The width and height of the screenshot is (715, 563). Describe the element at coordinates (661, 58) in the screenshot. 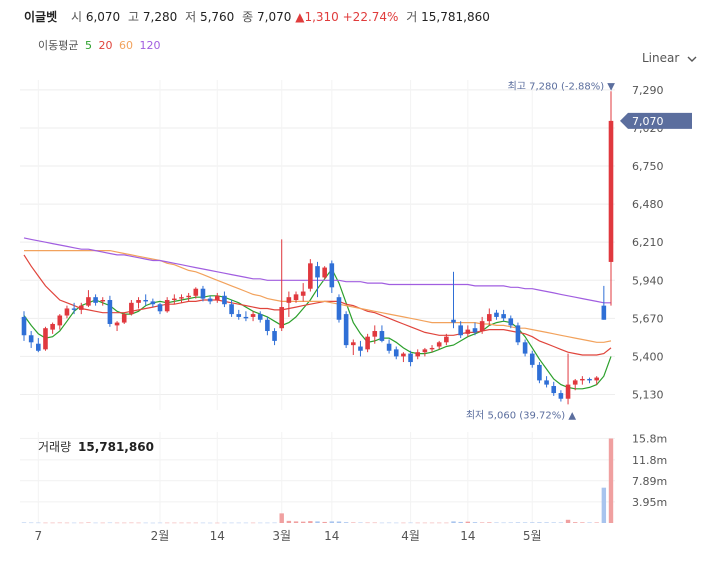

I see `scale-selector-label: Linear` at that location.